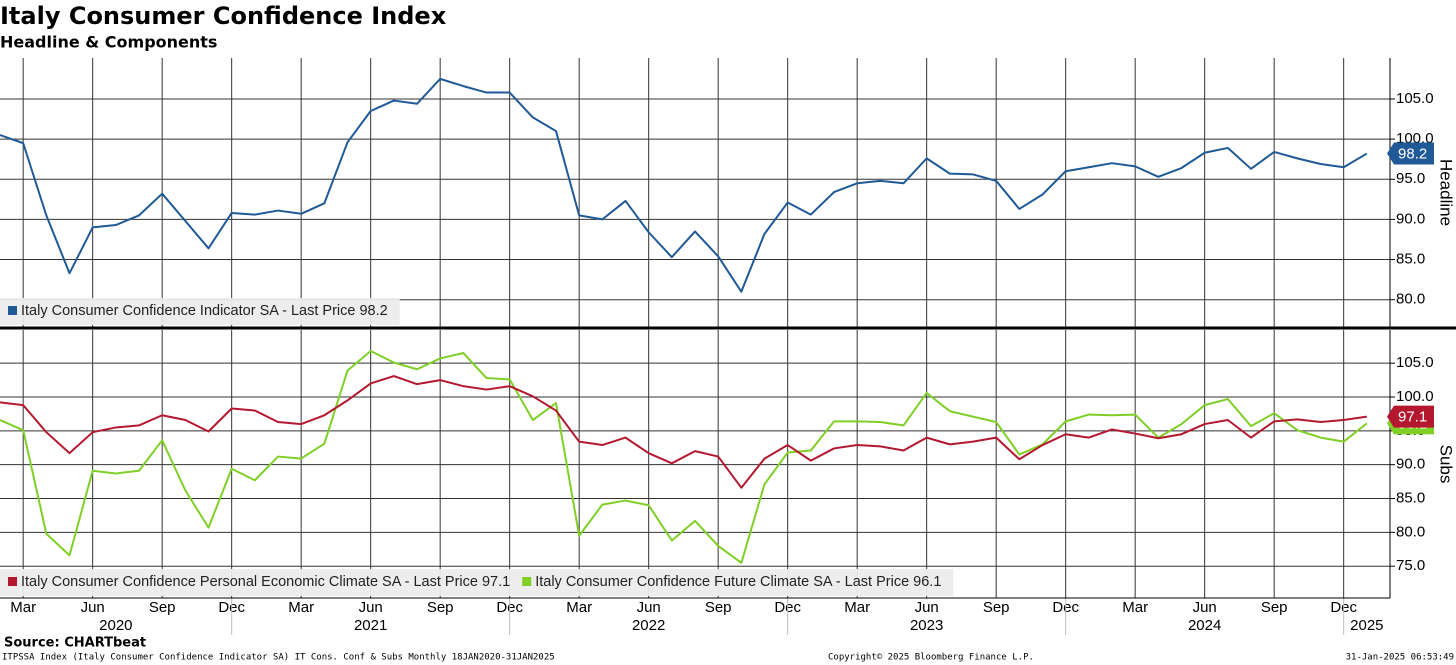 The width and height of the screenshot is (1456, 665). Describe the element at coordinates (370, 625) in the screenshot. I see `year-label: 2021` at that location.